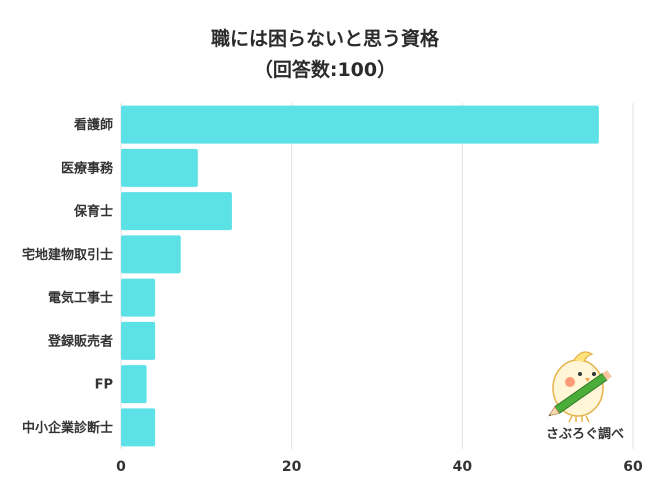  Describe the element at coordinates (325, 55) in the screenshot. I see `chart-title-block: 職には困らないと思う資格 （回答数:100）` at that location.